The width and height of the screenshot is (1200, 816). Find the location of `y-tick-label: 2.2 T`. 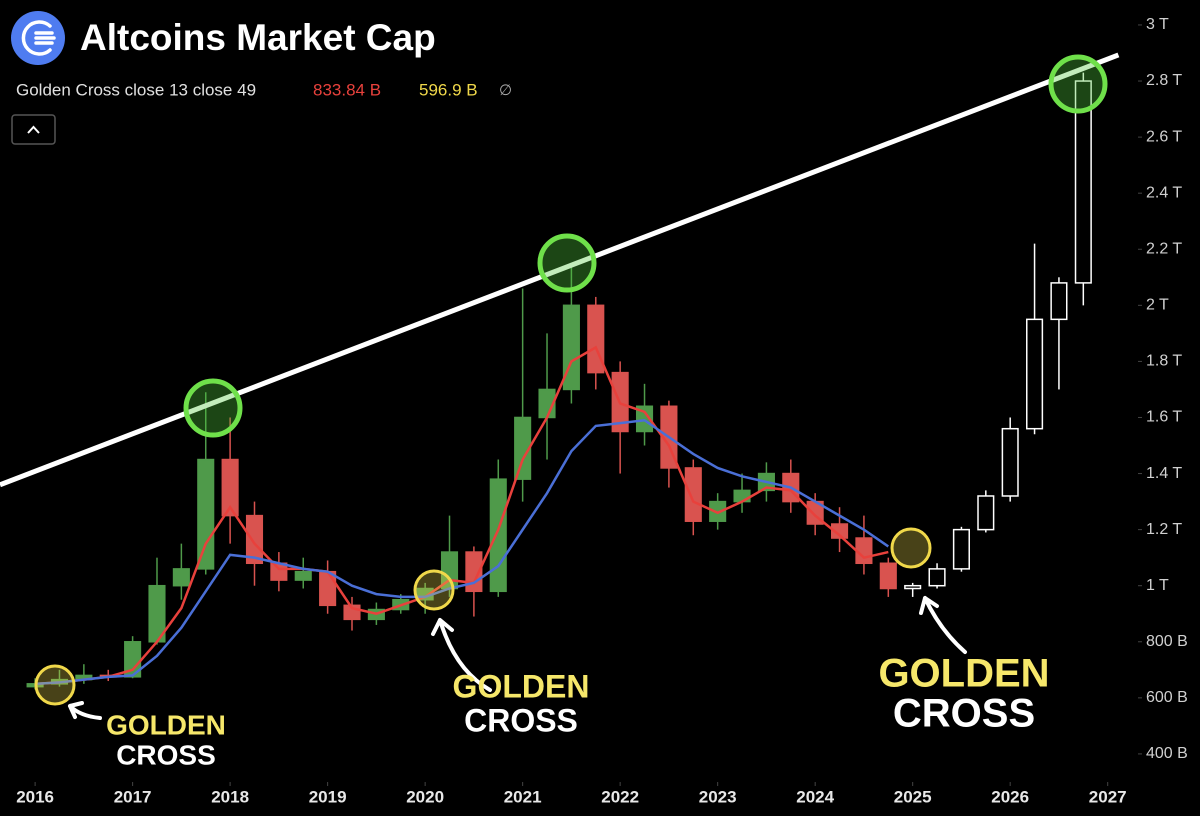

y-tick-label: 2.2 T is located at coordinates (1164, 248).